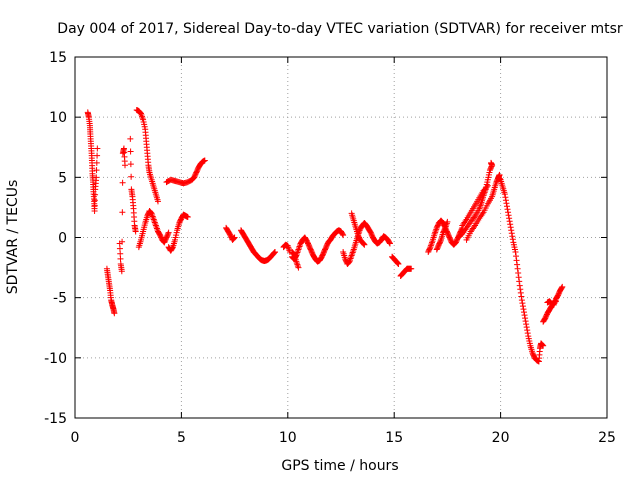  Describe the element at coordinates (339, 466) in the screenshot. I see `x-axis-label: GPS time / hours` at that location.